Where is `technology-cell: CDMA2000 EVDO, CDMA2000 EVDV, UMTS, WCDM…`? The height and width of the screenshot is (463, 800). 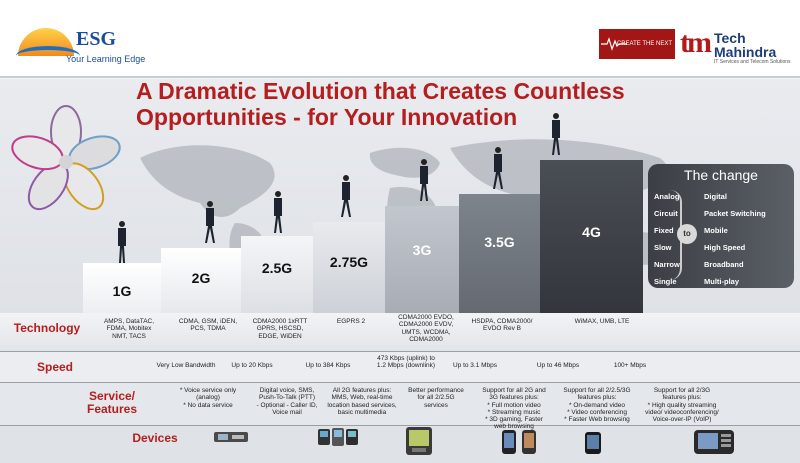
technology-cell: CDMA2000 EVDO, CDMA2000 EVDV, UMTS, WCDM… is located at coordinates (426, 328).